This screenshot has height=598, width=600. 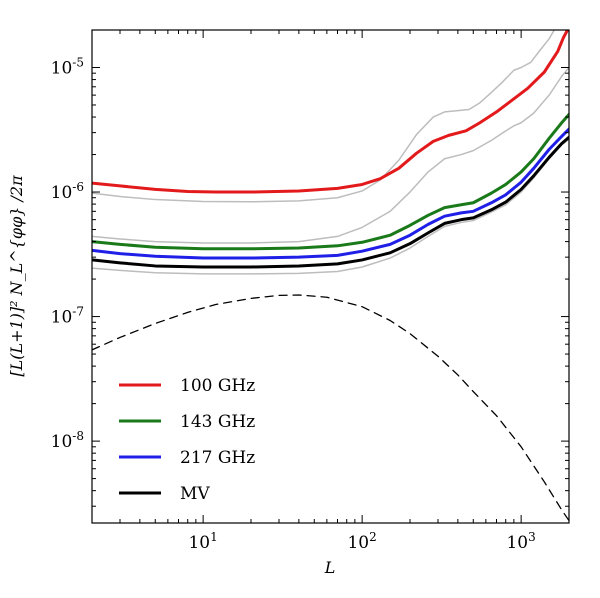 What do you see at coordinates (217, 422) in the screenshot?
I see `legend-label: 143 GHz` at bounding box center [217, 422].